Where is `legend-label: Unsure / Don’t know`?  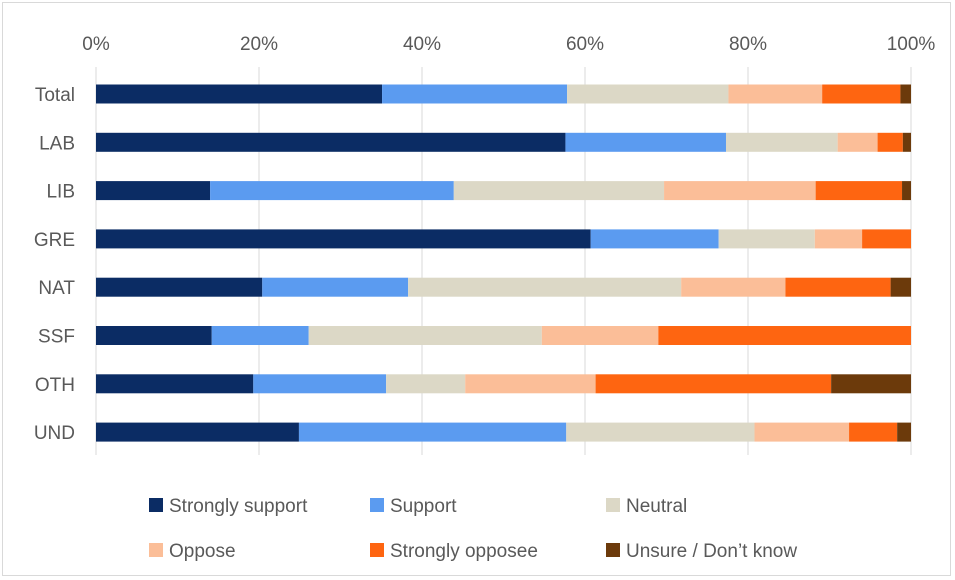
legend-label: Unsure / Don’t know is located at coordinates (711, 551).